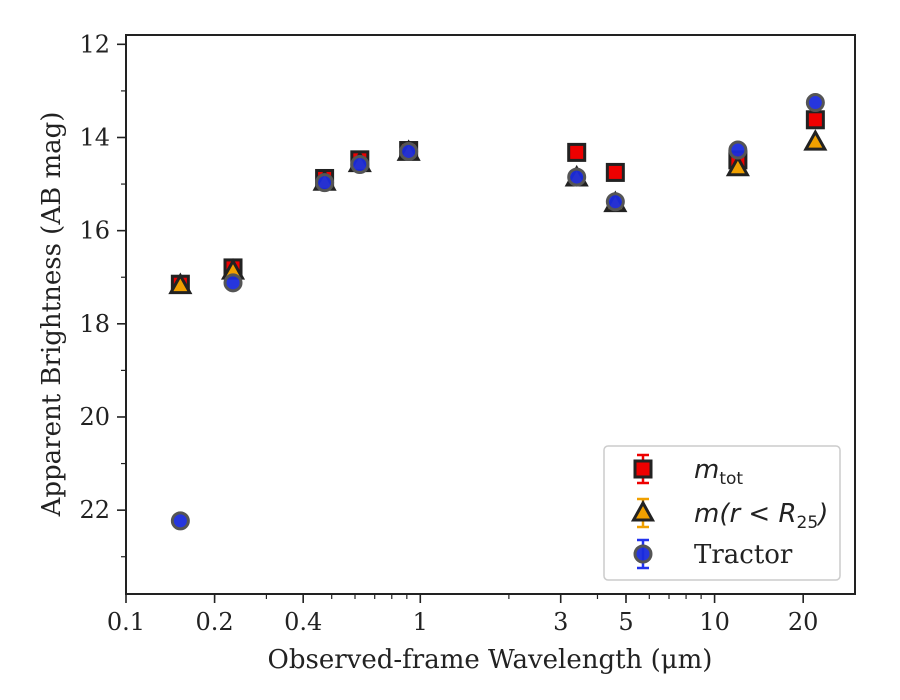  Describe the element at coordinates (303, 622) in the screenshot. I see `x-tick-label: 0.4` at that location.